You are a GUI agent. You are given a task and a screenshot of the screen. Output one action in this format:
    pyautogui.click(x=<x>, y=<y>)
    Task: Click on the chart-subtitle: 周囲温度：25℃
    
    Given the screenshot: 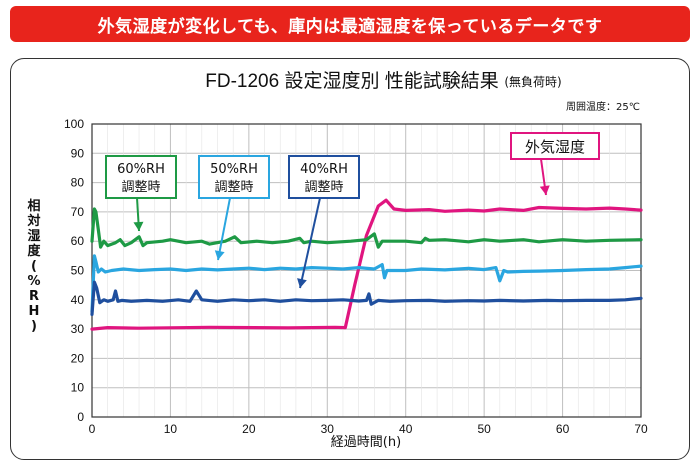 What is the action you would take?
    pyautogui.click(x=603, y=106)
    